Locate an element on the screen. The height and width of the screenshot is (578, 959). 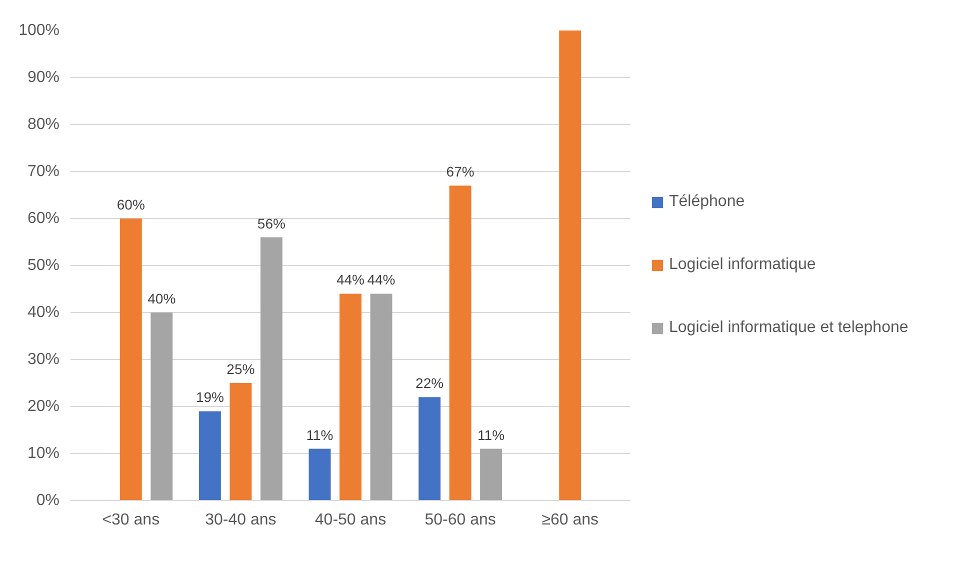
x-tick-label: 30-40 ans is located at coordinates (240, 520).